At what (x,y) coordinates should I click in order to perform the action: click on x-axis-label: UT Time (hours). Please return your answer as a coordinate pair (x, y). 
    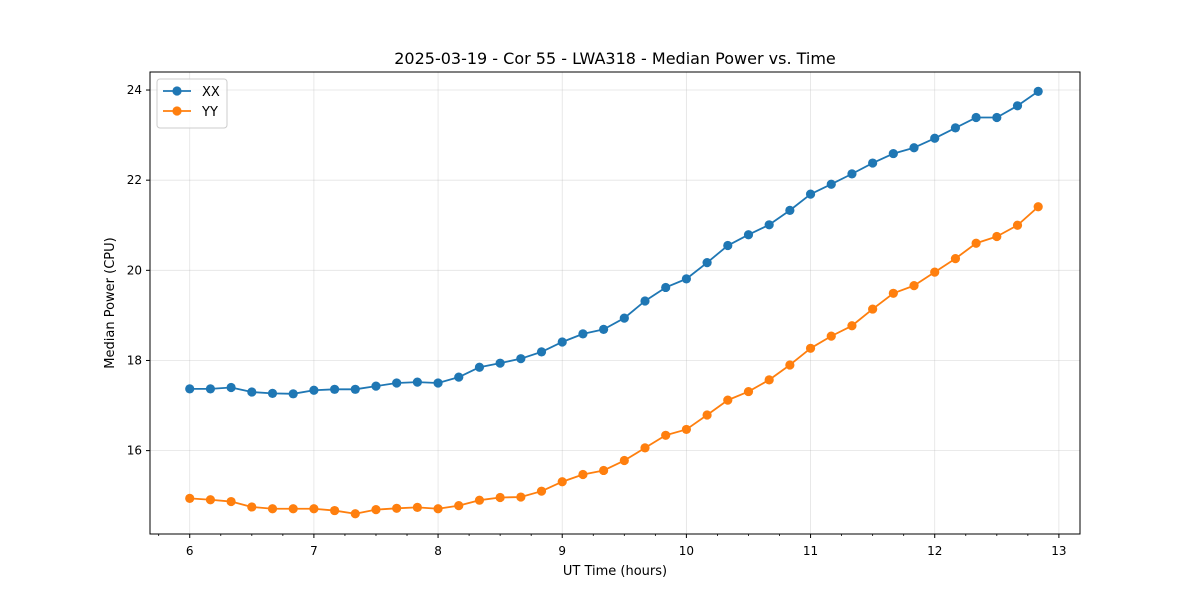
    Looking at the image, I should click on (615, 571).